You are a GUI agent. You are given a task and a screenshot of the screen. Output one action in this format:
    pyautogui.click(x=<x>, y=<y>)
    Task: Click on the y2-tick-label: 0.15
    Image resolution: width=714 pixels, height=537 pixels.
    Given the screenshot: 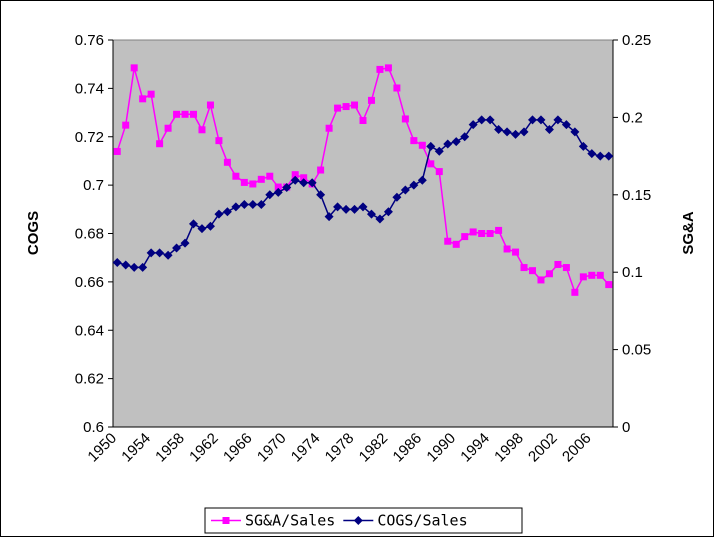 What is the action you would take?
    pyautogui.click(x=636, y=195)
    